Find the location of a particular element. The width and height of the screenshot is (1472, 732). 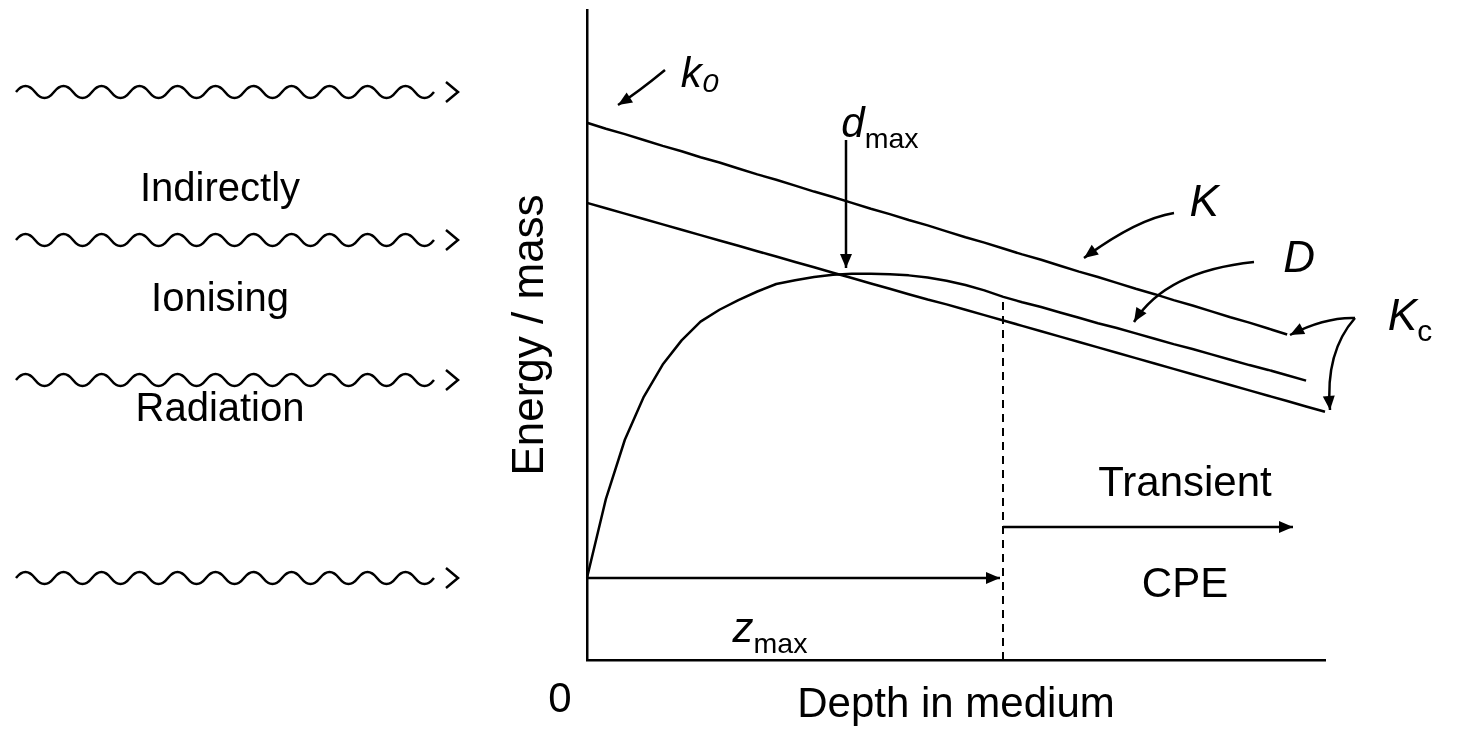

text: Radiation is located at coordinates (220, 407).